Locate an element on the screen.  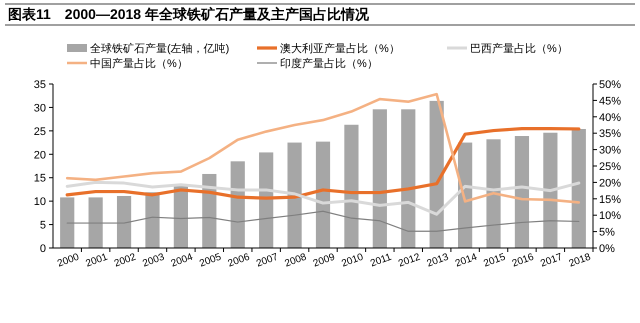
y-tick-label: 5 is located at coordinates (43, 226).